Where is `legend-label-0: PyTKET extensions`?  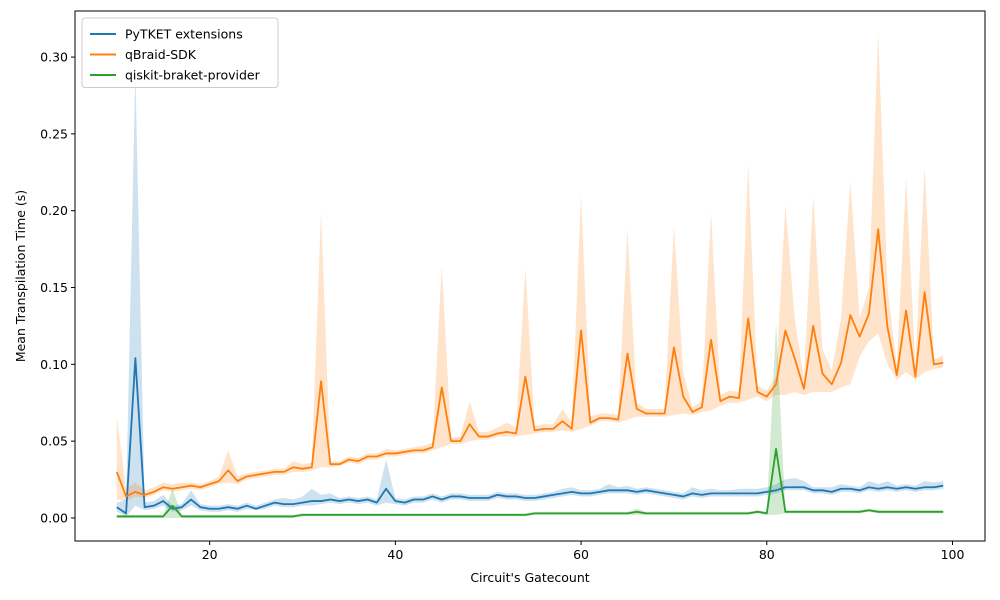 legend-label-0: PyTKET extensions is located at coordinates (184, 34).